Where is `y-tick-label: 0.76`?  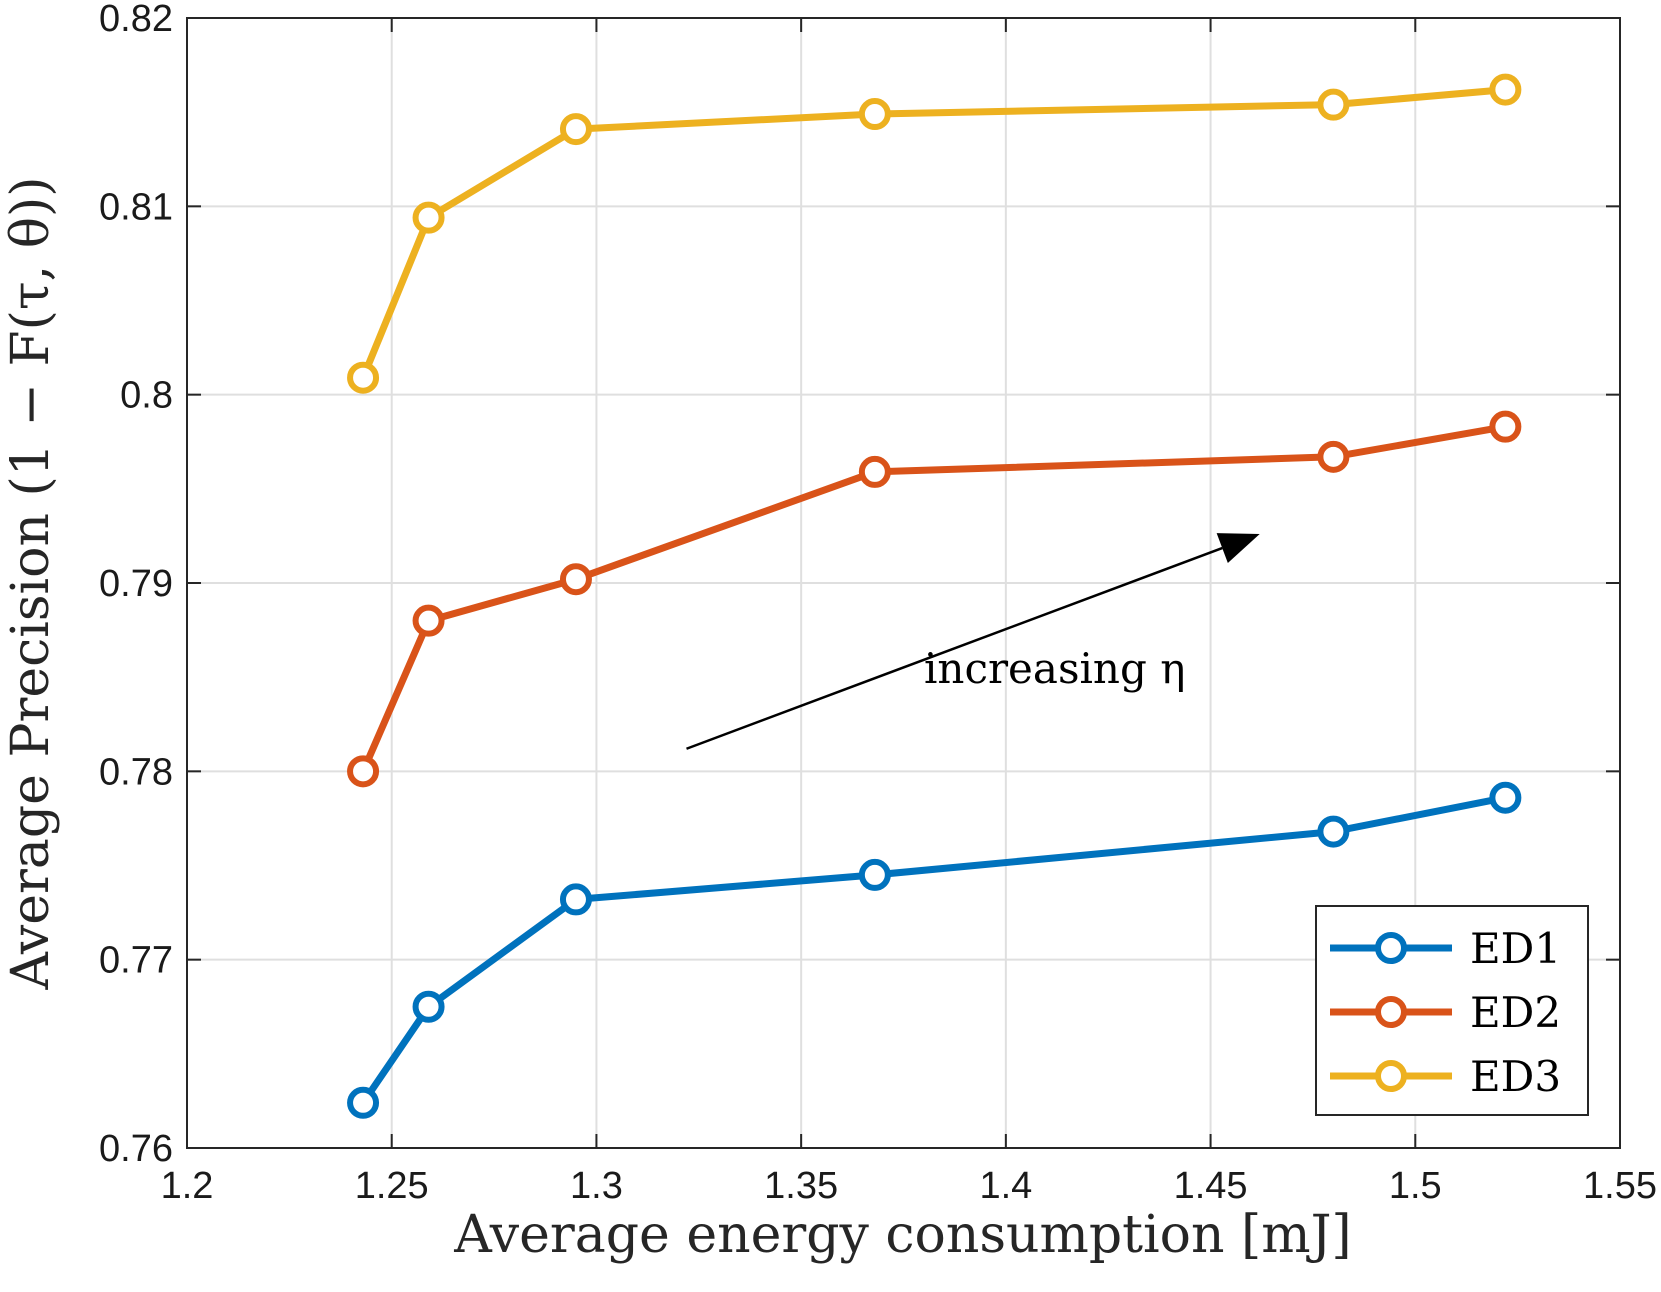
y-tick-label: 0.76 is located at coordinates (136, 1149).